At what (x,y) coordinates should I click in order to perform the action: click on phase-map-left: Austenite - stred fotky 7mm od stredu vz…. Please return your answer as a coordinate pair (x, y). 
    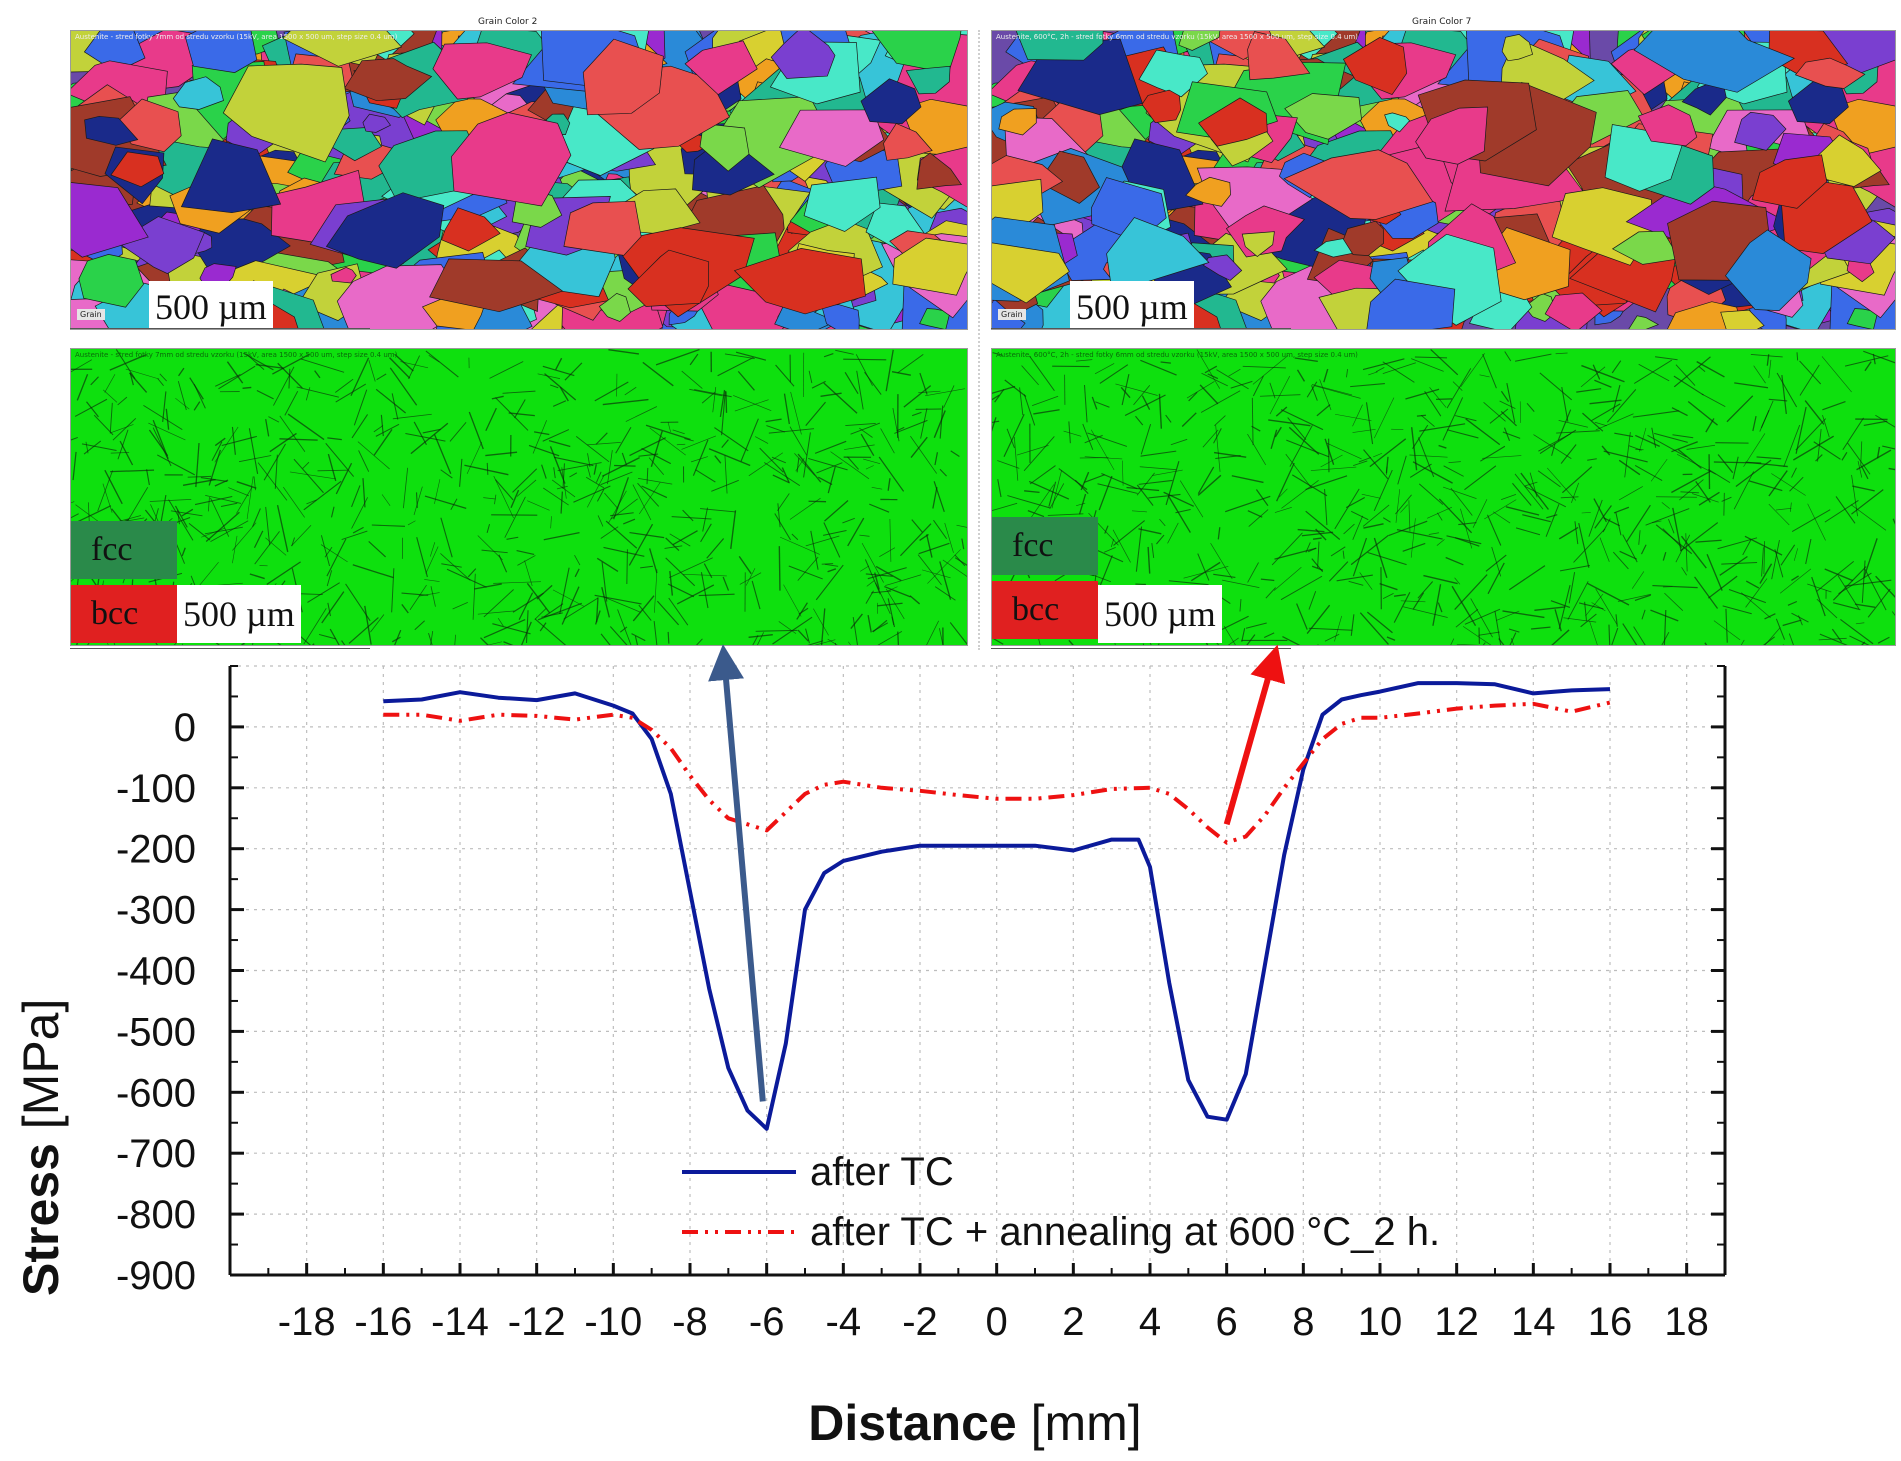
    Looking at the image, I should click on (519, 497).